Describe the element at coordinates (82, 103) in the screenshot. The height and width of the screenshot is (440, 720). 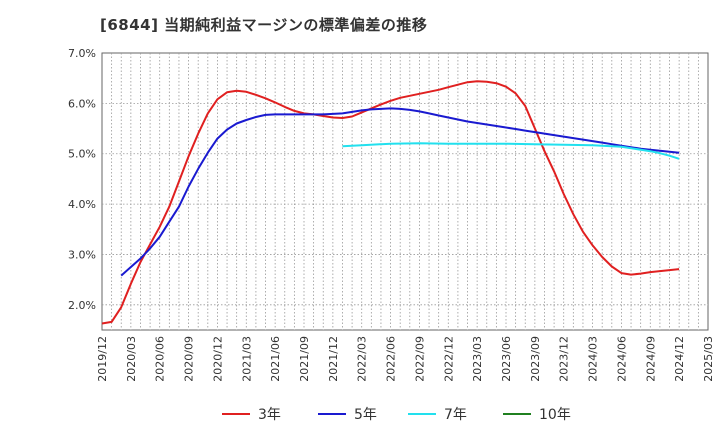
I see `y-tick-label: 6.0%` at that location.